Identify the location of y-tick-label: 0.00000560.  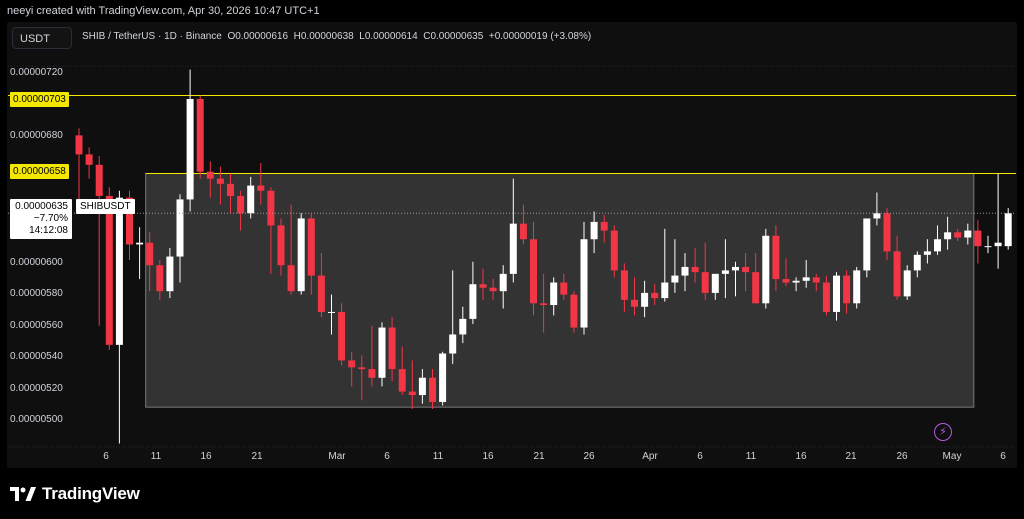
(36, 325).